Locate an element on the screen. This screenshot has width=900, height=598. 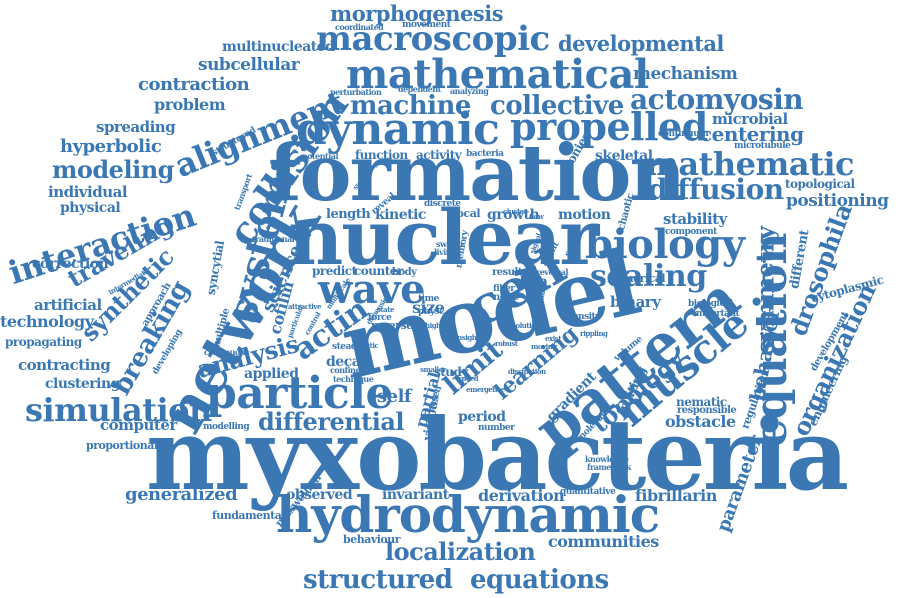
word-particle: particle is located at coordinates (300, 393).